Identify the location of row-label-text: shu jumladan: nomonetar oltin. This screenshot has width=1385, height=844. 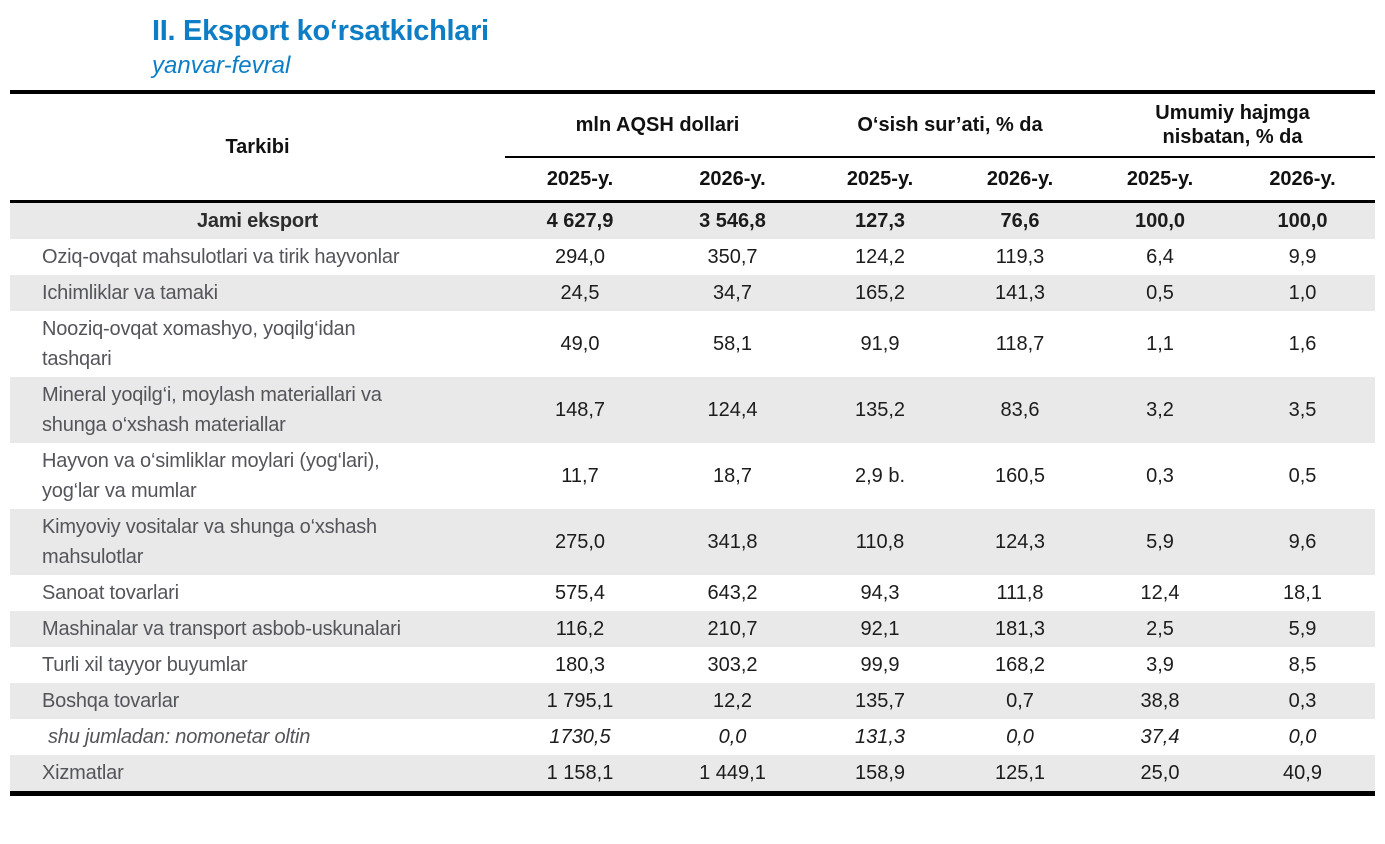
(179, 737).